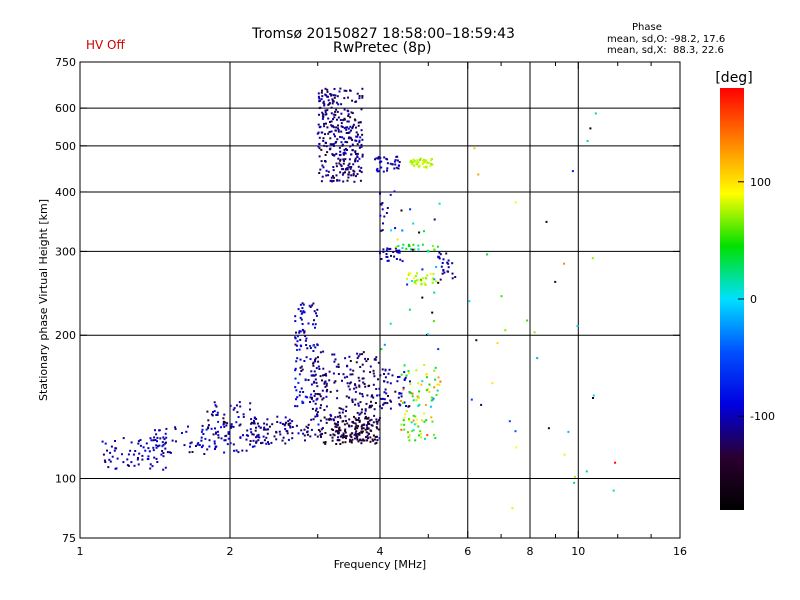 The height and width of the screenshot is (600, 800). What do you see at coordinates (530, 551) in the screenshot?
I see `x-tick-label: 8` at bounding box center [530, 551].